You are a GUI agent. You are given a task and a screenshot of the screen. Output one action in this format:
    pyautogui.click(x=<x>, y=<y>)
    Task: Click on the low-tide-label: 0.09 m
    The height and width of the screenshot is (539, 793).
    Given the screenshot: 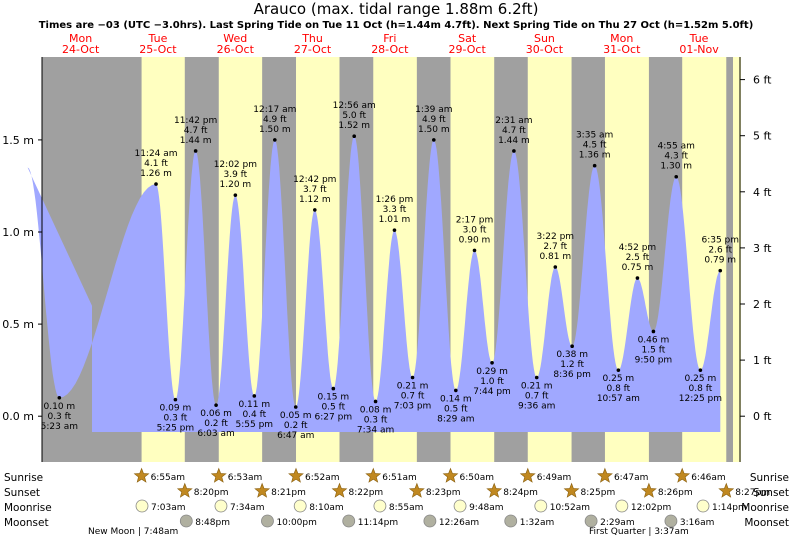 What is the action you would take?
    pyautogui.click(x=176, y=409)
    